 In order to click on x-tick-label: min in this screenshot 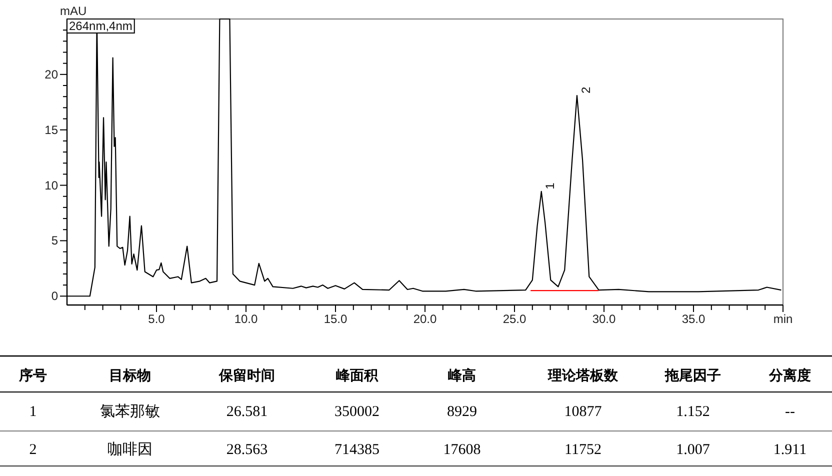, I will do `click(783, 319)`.